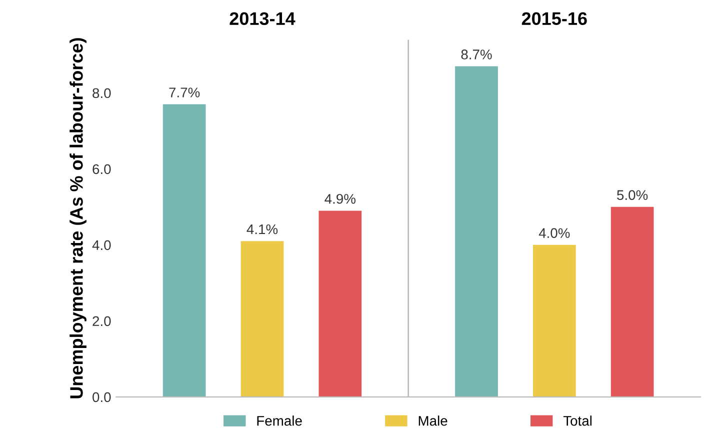 This screenshot has height=441, width=704. Describe the element at coordinates (101, 245) in the screenshot. I see `y-tick-label: 4.0` at that location.